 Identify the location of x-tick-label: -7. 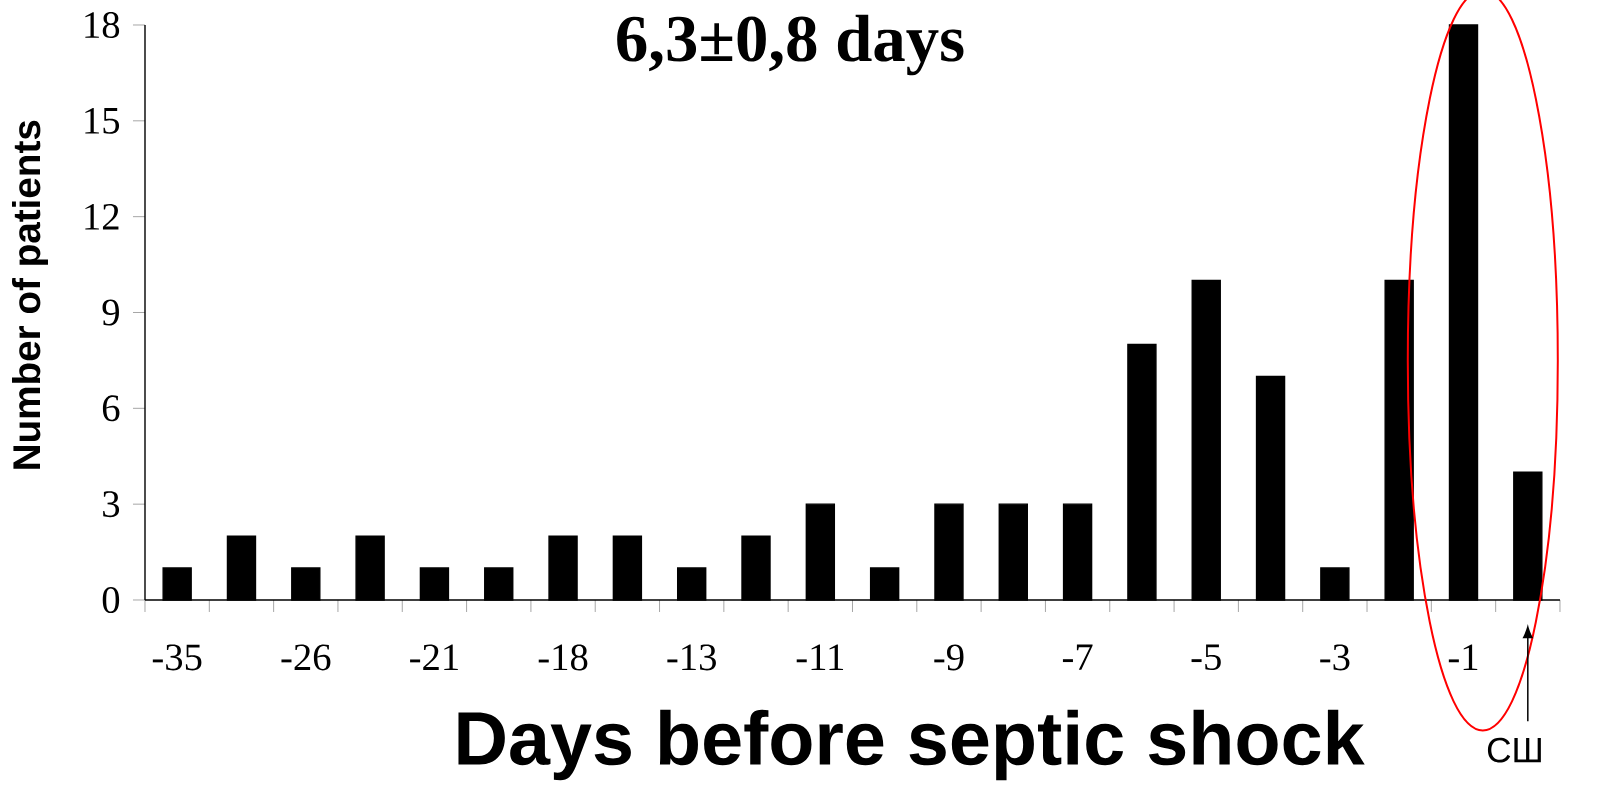
(1077, 657).